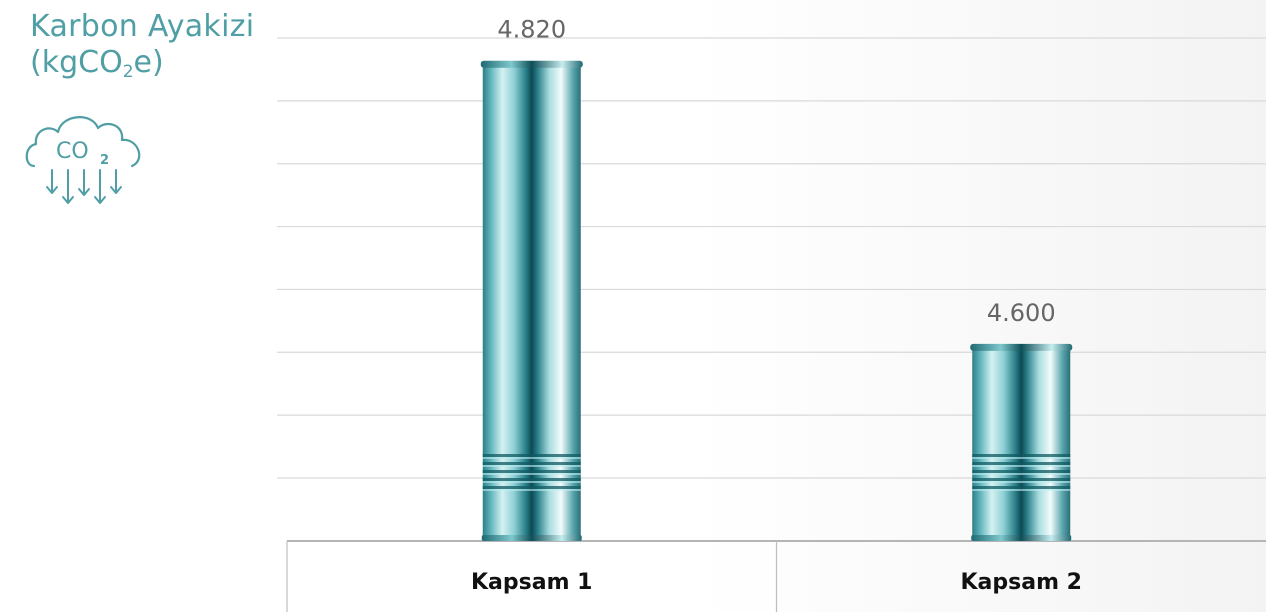 Image resolution: width=1266 pixels, height=612 pixels. What do you see at coordinates (72, 151) in the screenshot?
I see `svg-text: CO` at bounding box center [72, 151].